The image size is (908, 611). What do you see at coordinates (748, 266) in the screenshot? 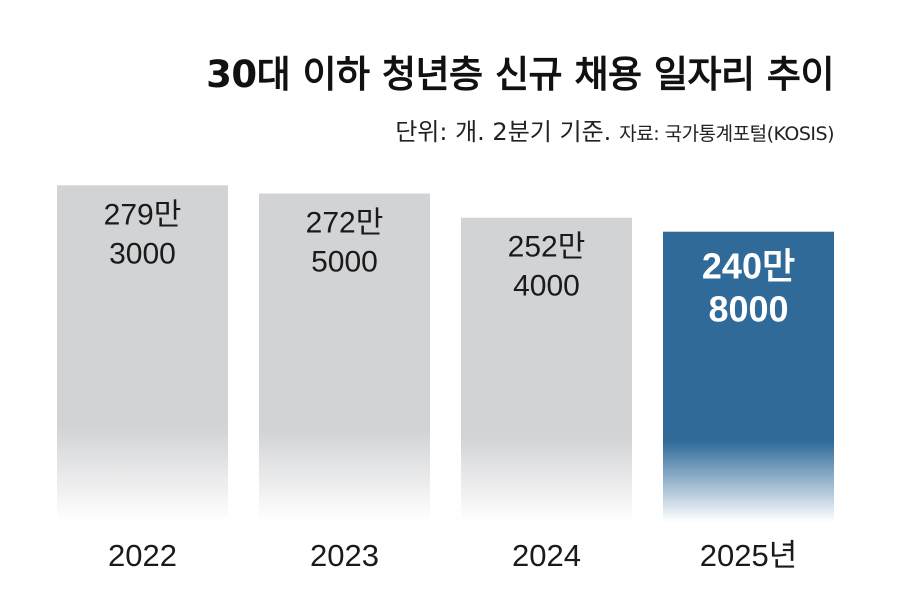
I see `value-label-2025년-line1: 240만` at bounding box center [748, 266].